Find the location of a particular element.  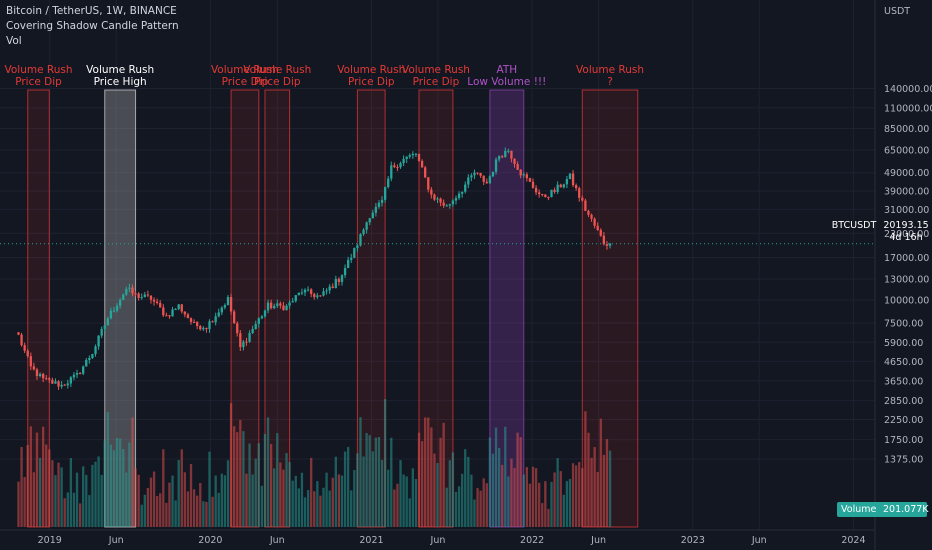

zone-label-line: ATH is located at coordinates (506, 70).